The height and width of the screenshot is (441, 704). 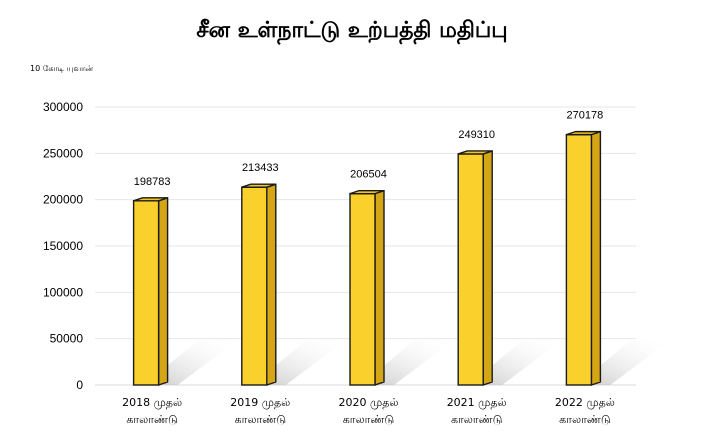 What do you see at coordinates (368, 402) in the screenshot?
I see `x-tick-label: 2020 முதல்` at bounding box center [368, 402].